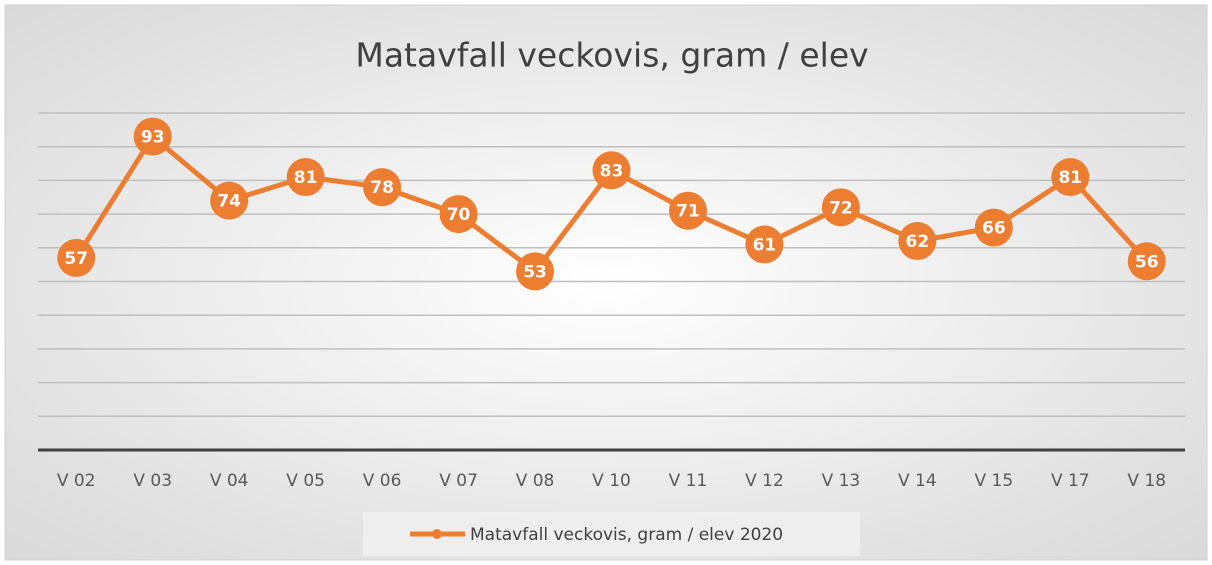  Describe the element at coordinates (535, 481) in the screenshot. I see `x-tick-label: V 08` at that location.